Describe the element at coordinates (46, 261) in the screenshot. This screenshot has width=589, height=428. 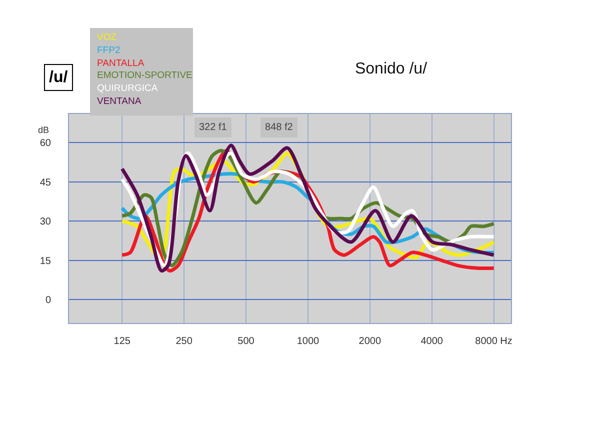
I see `y-tick-label: 15` at that location.